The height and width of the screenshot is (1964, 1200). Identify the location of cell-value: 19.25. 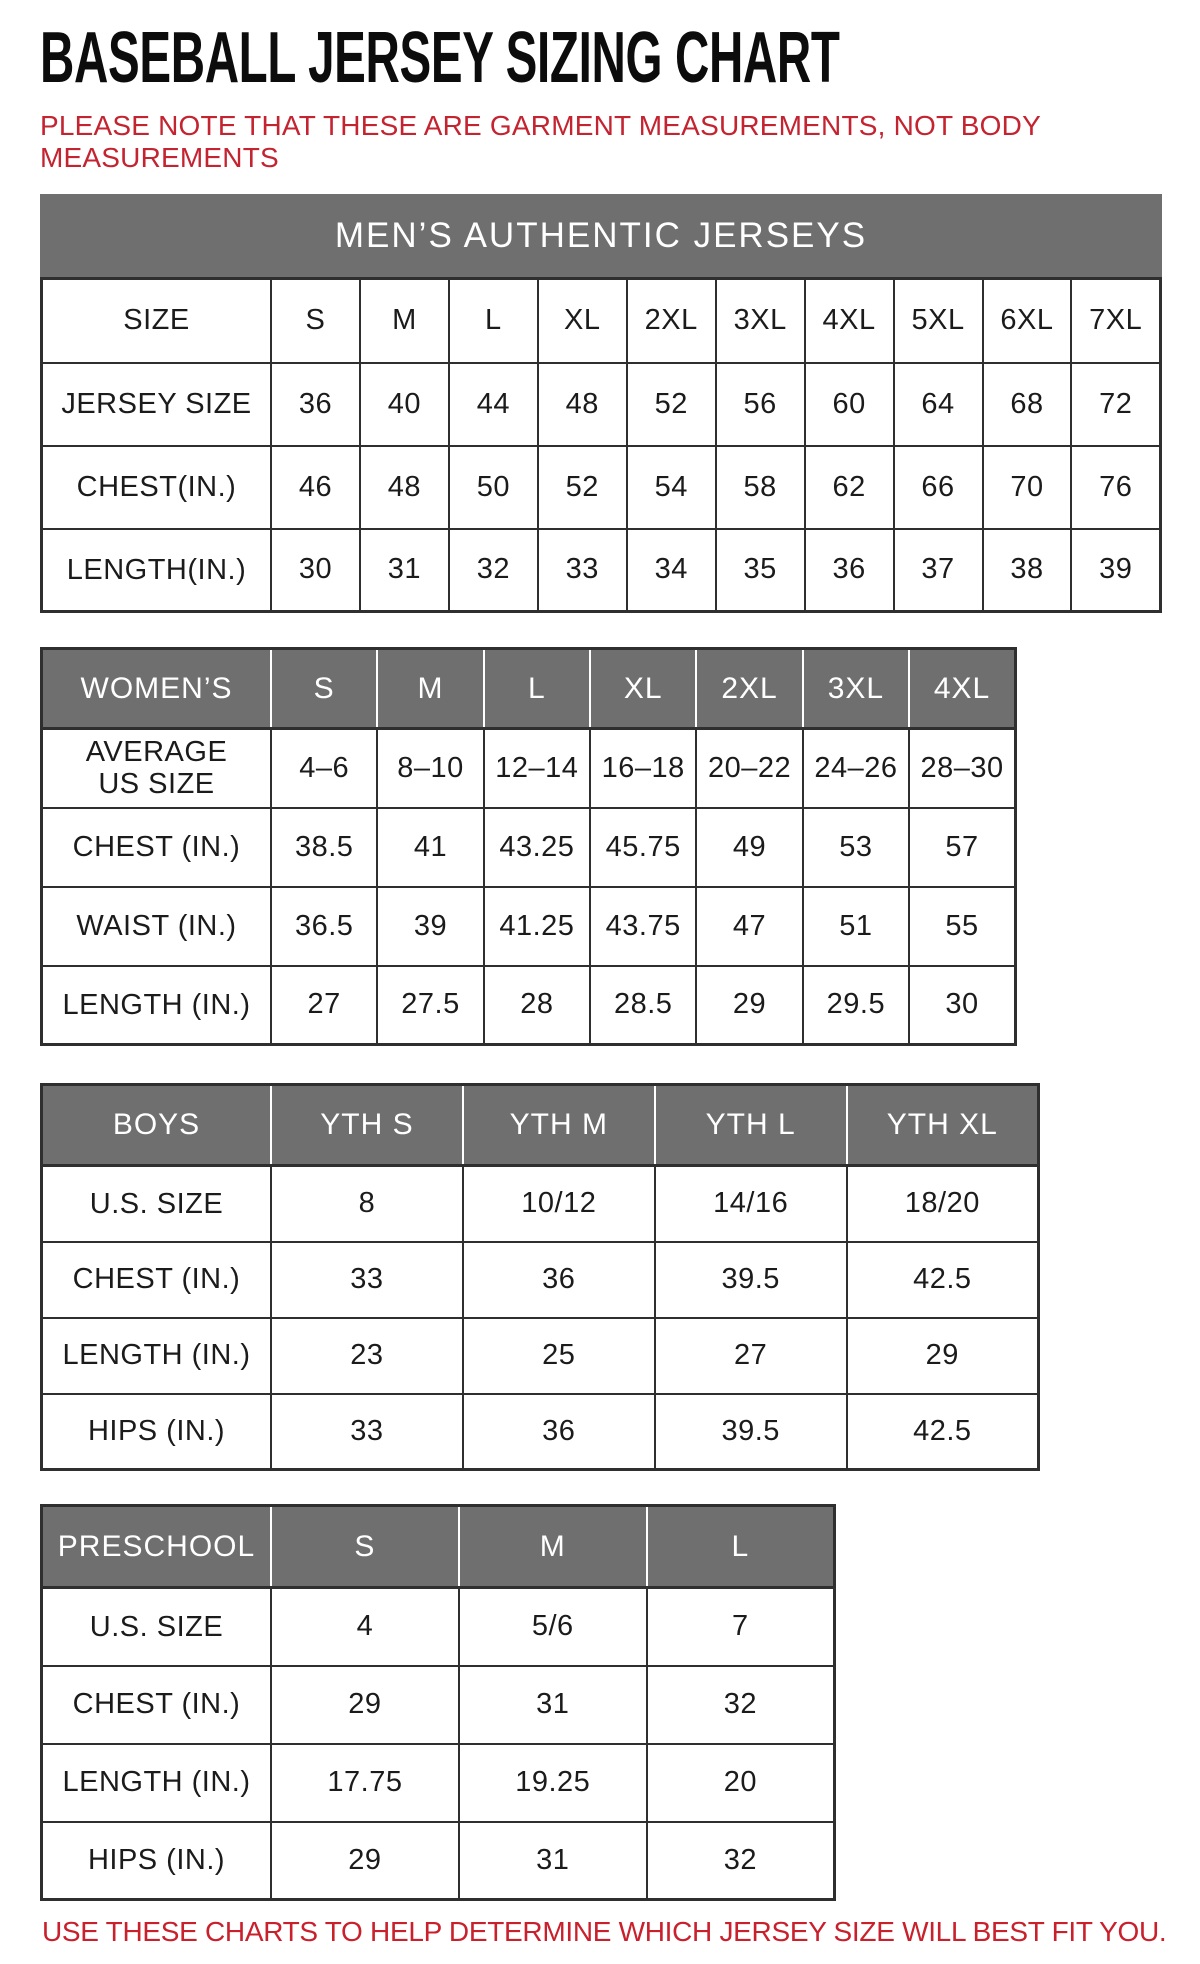
(552, 1782).